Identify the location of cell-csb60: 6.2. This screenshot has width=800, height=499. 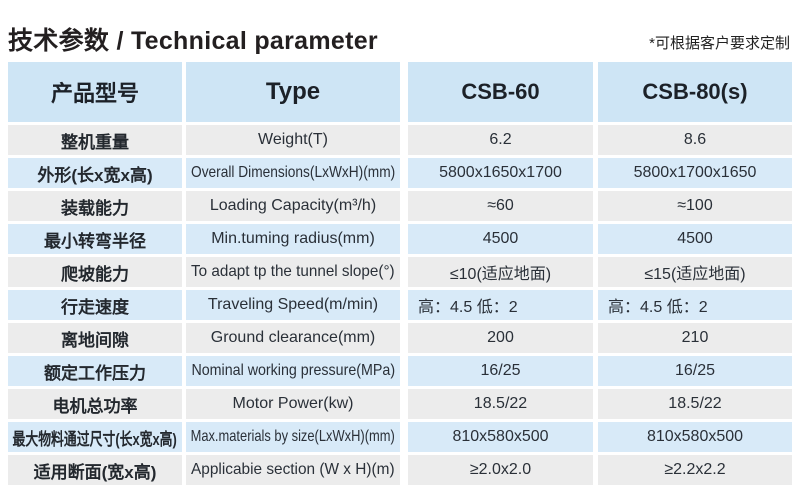
(500, 140).